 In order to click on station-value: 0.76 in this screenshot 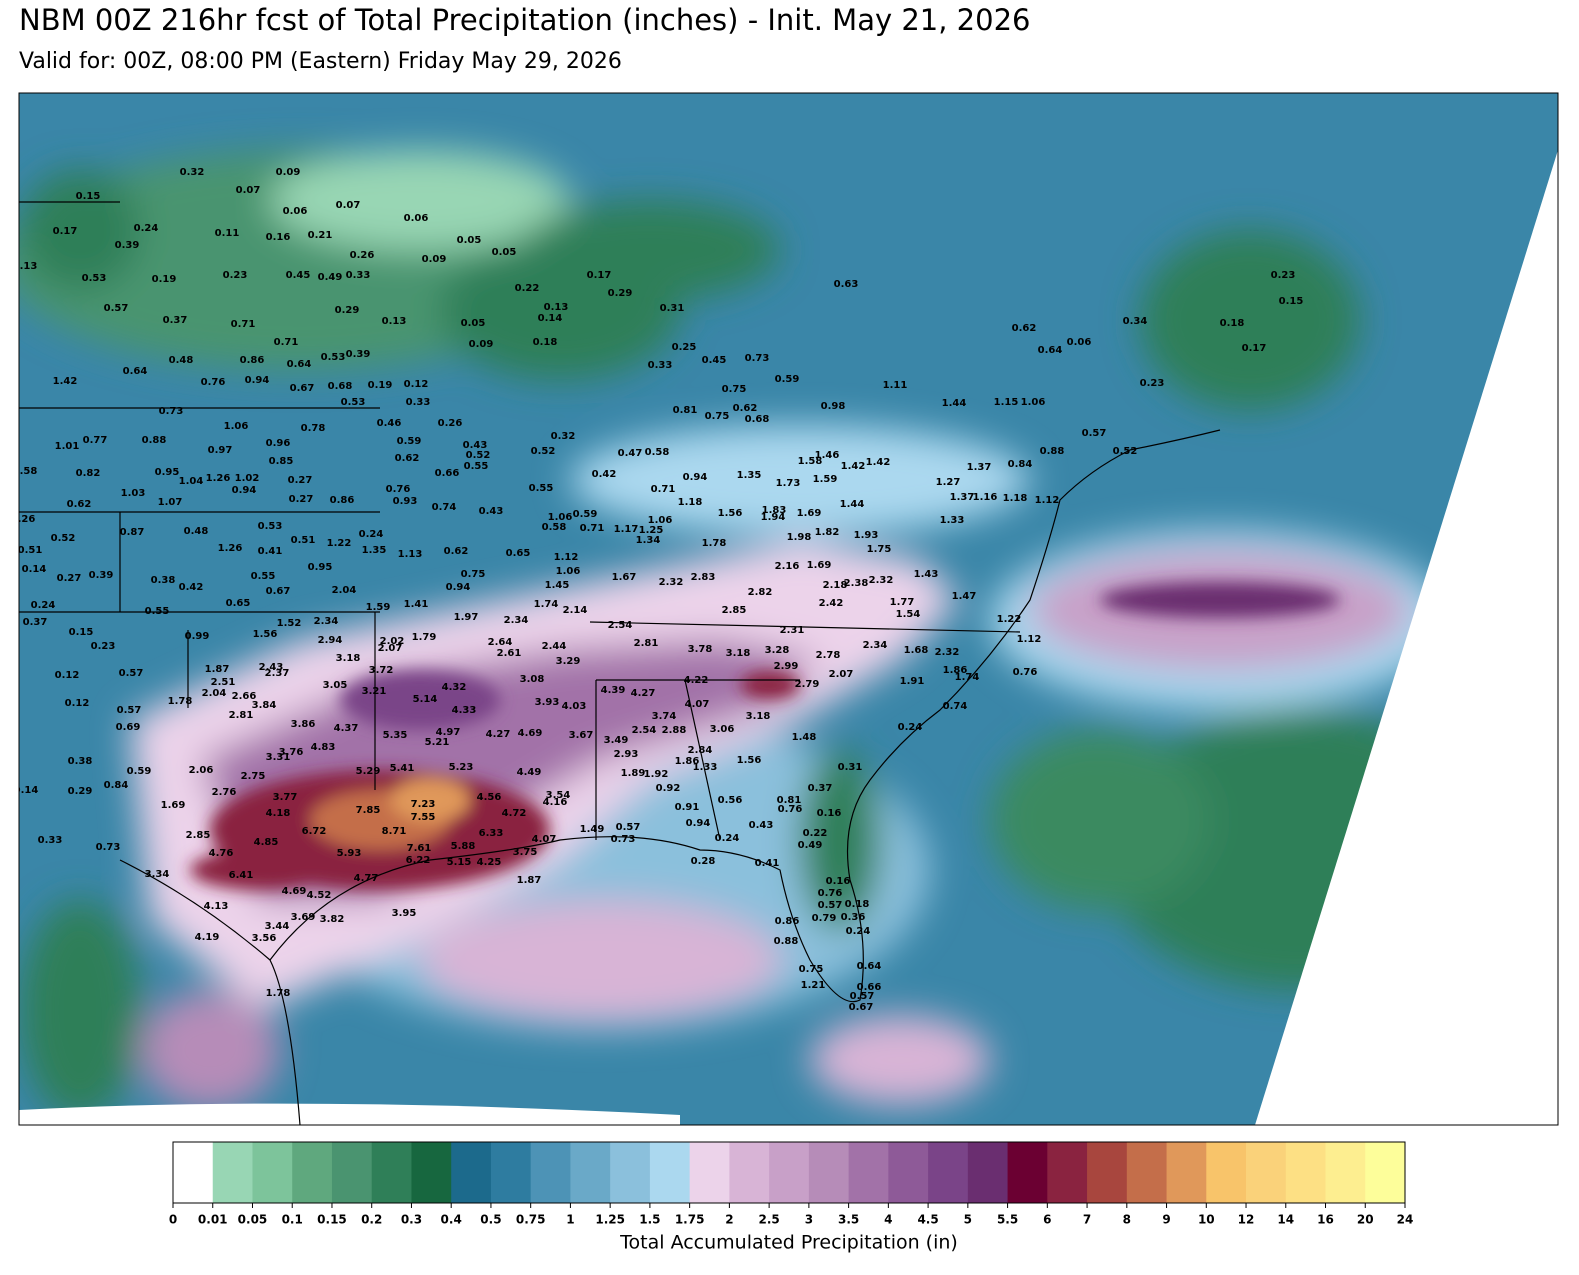, I will do `click(398, 489)`.